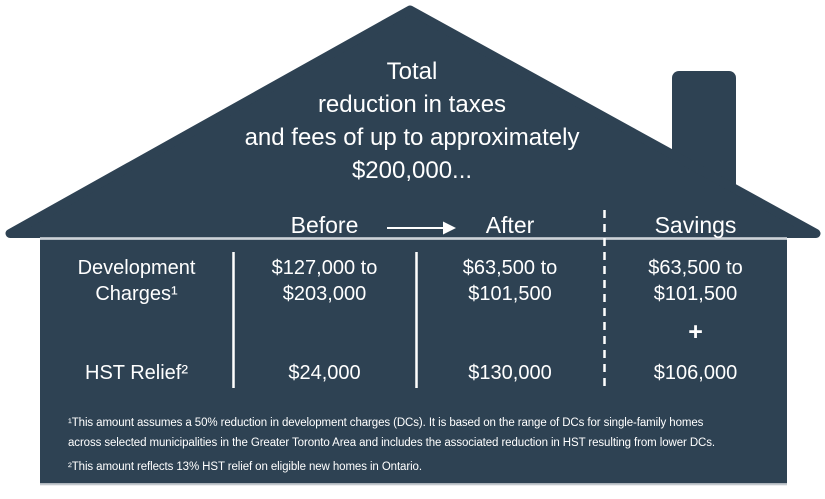 The image size is (825, 499). I want to click on before-to-after-arrow-icon, so click(421, 228).